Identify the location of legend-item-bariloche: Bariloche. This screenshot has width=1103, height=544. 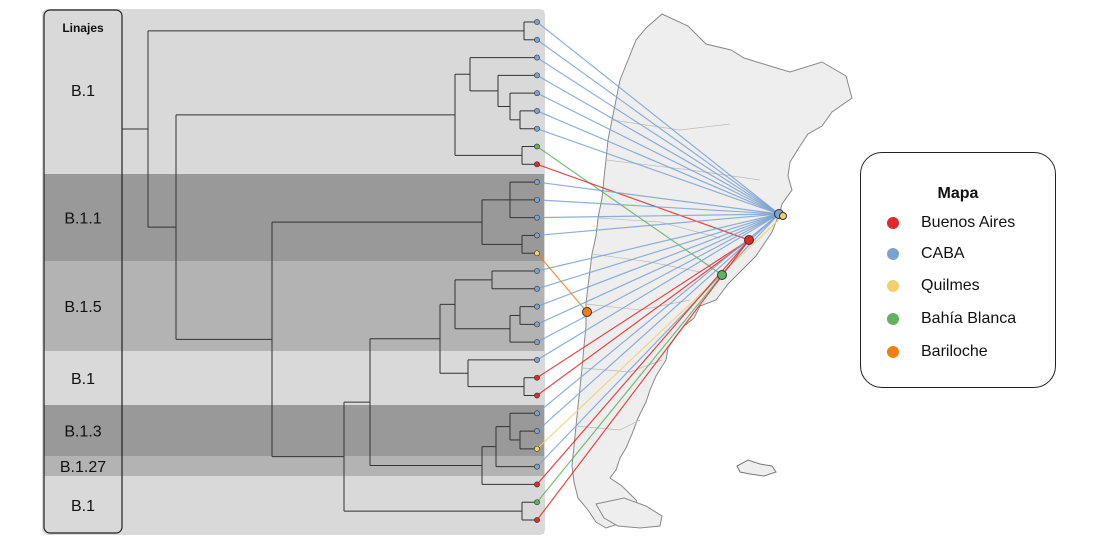
(937, 352).